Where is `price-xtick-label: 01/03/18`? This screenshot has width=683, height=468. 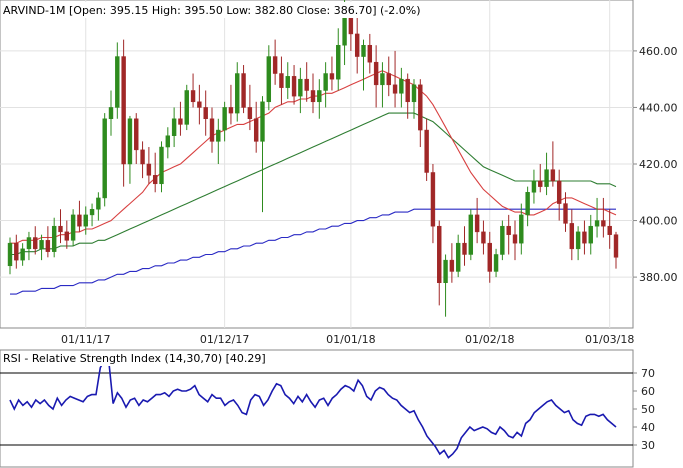 price-xtick-label: 01/03/18 is located at coordinates (609, 339).